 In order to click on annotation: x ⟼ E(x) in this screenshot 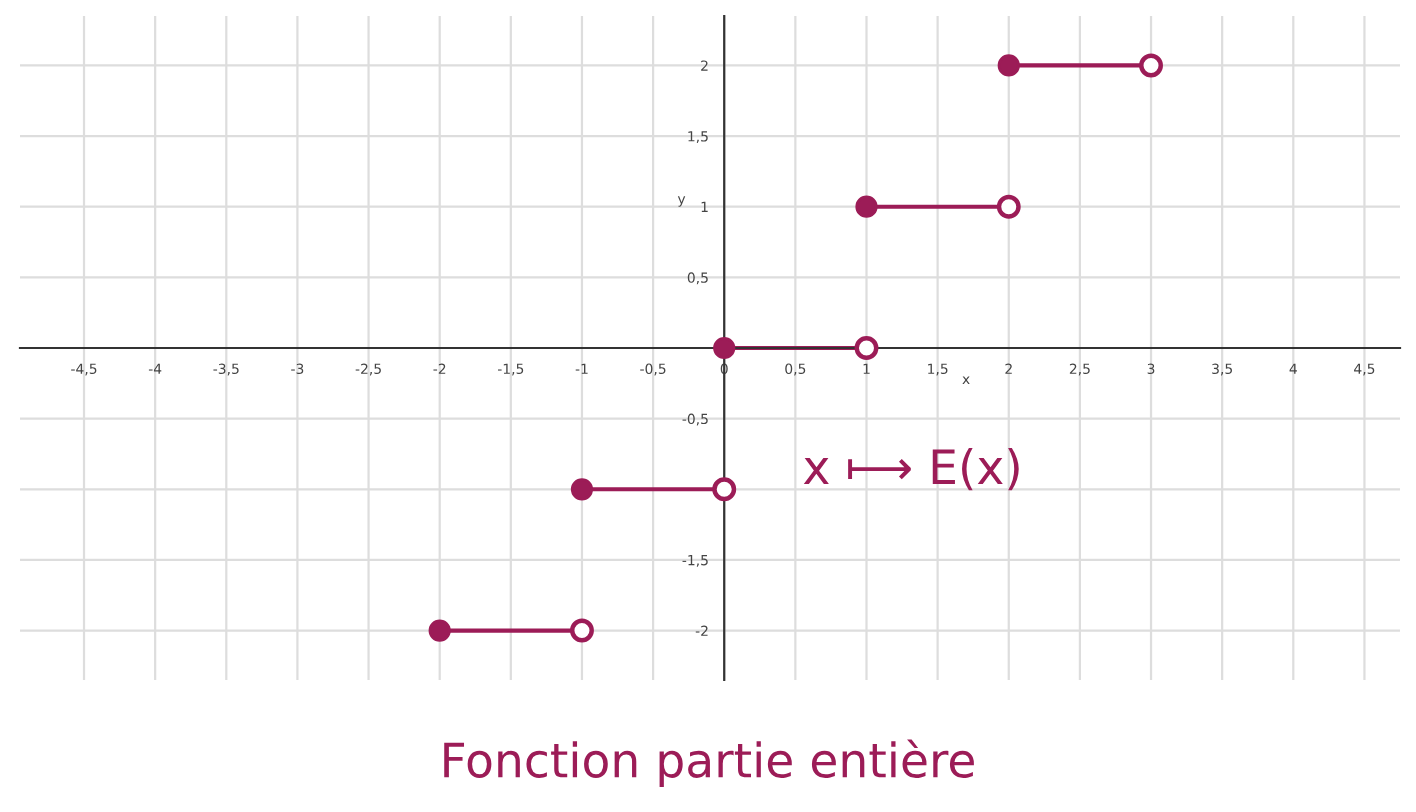, I will do `click(911, 469)`.